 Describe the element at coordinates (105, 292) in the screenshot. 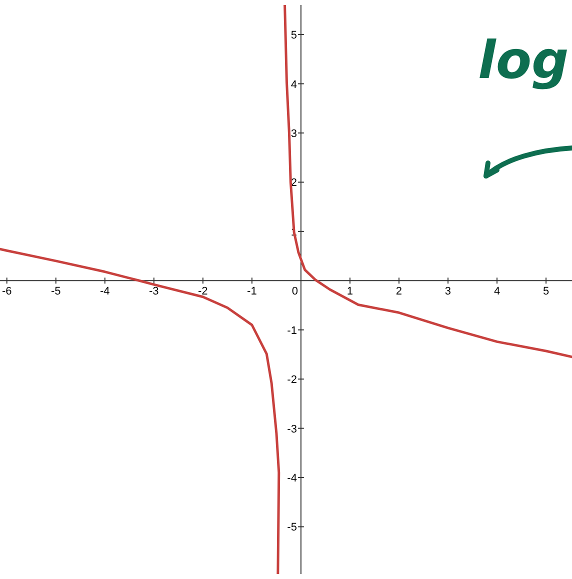

I see `x-tick-label: -4` at that location.